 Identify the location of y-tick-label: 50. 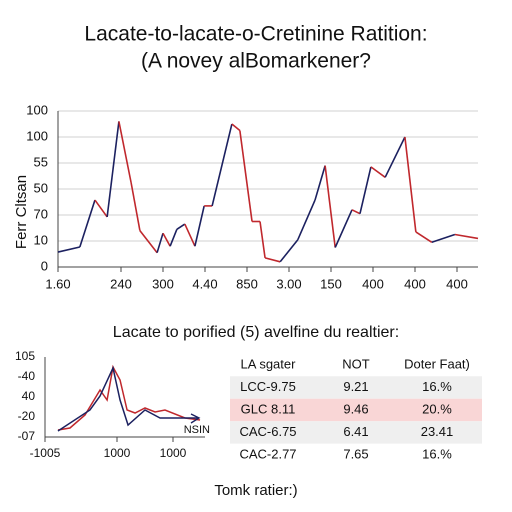
(41, 187).